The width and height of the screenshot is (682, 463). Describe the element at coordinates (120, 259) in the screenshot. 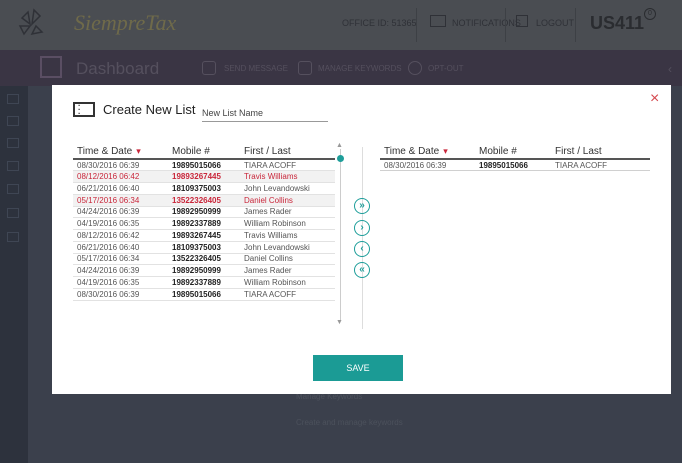

I see `cell-date: 05/17/2016 06:34` at that location.